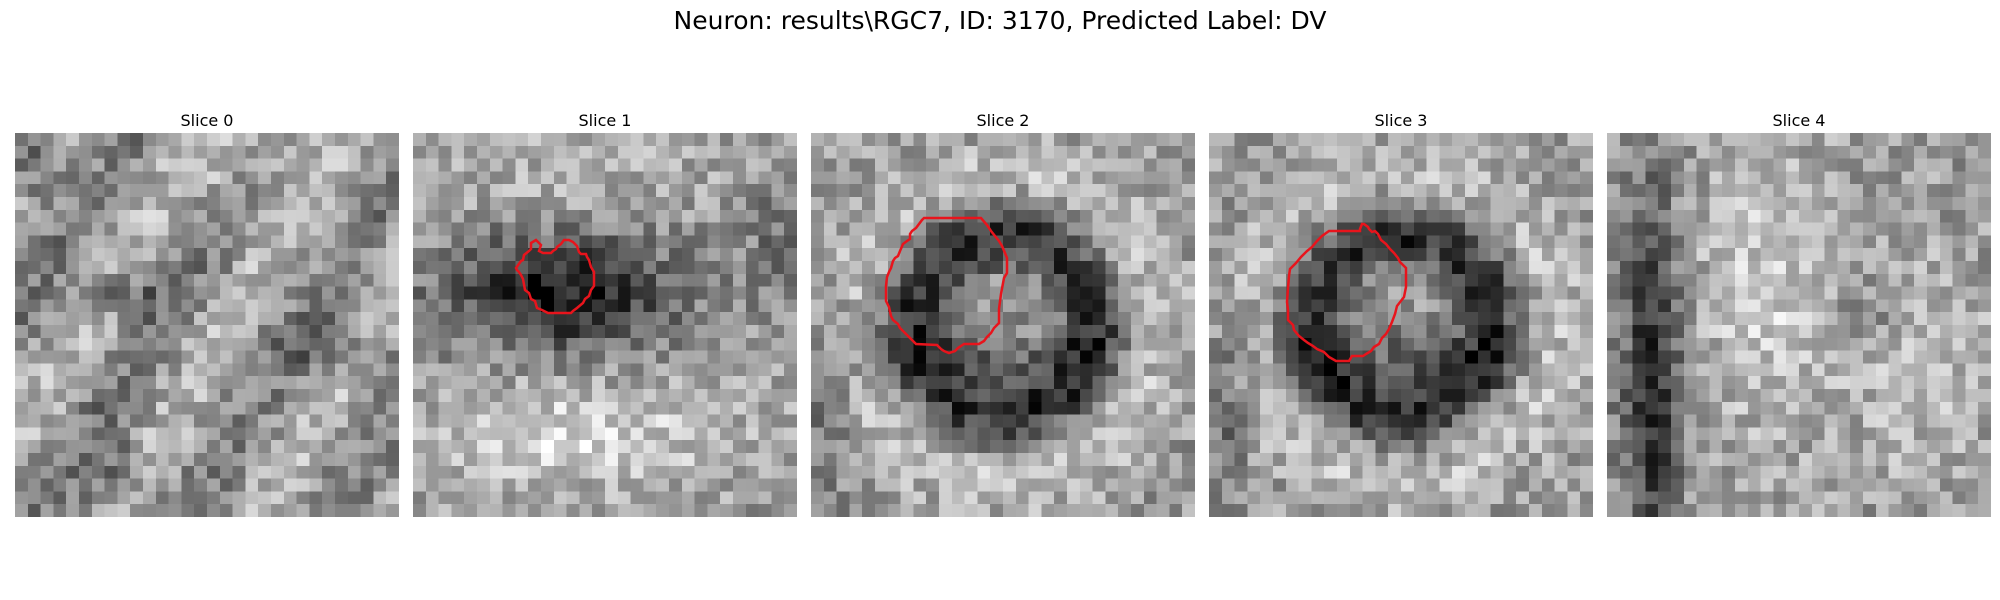 The width and height of the screenshot is (2000, 600). Describe the element at coordinates (1799, 120) in the screenshot. I see `slice-title-4: Slice 4` at that location.